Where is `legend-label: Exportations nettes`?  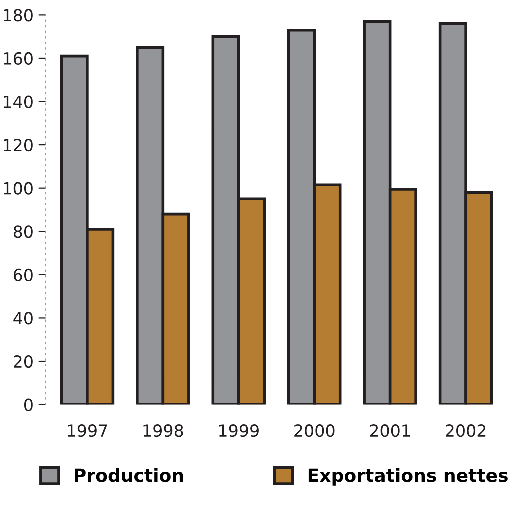 legend-label: Exportations nettes is located at coordinates (408, 477).